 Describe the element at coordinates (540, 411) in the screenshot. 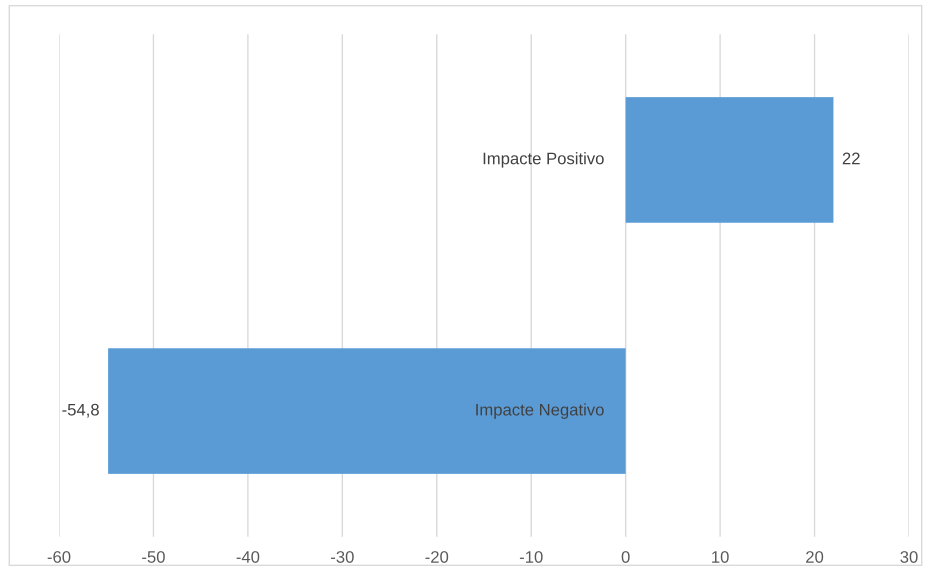

I see `y-tick-label: Impacte Negativo` at that location.